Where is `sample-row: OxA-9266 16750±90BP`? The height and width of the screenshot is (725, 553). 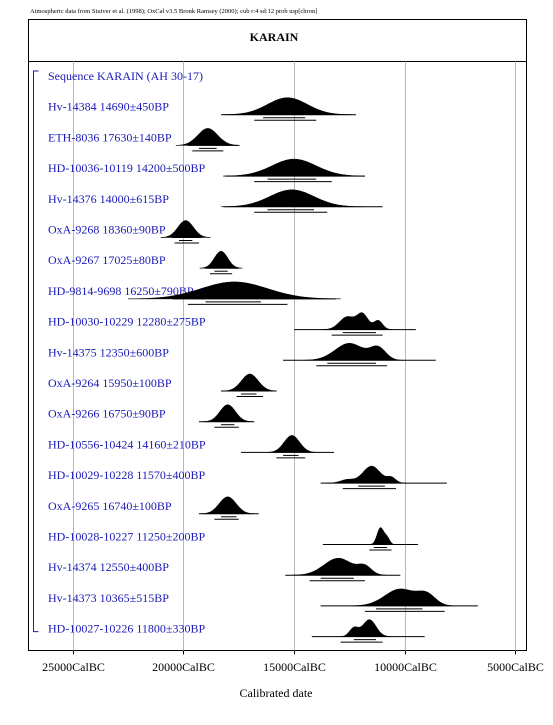 sample-row: OxA-9266 16750±90BP is located at coordinates (151, 416).